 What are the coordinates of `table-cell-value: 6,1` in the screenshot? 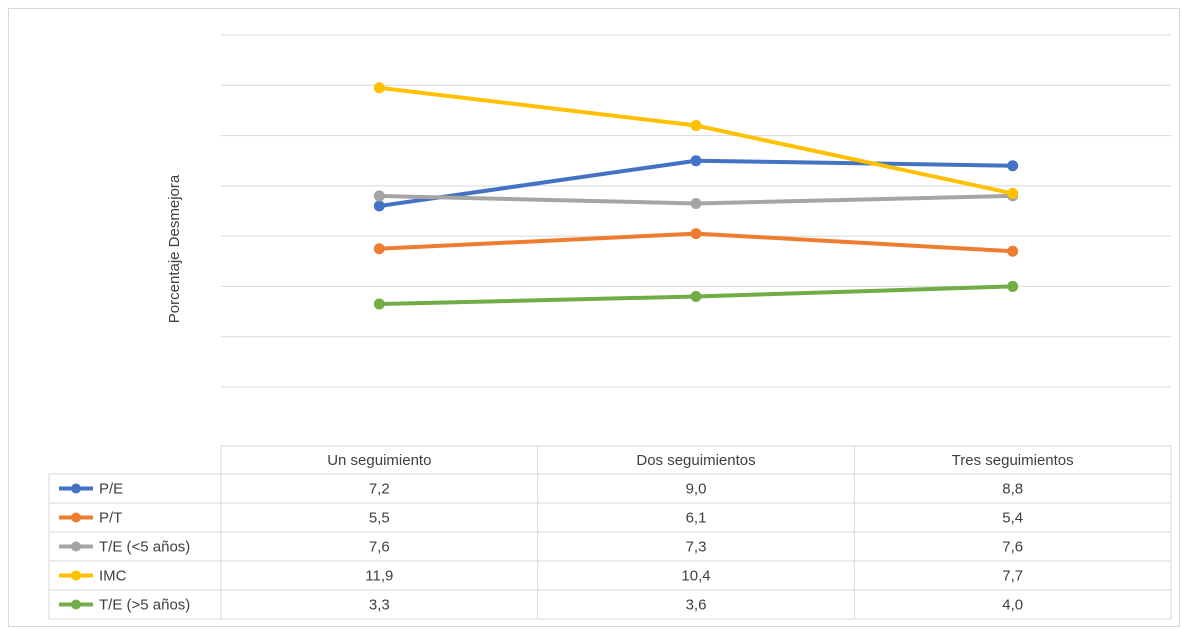 It's located at (696, 518).